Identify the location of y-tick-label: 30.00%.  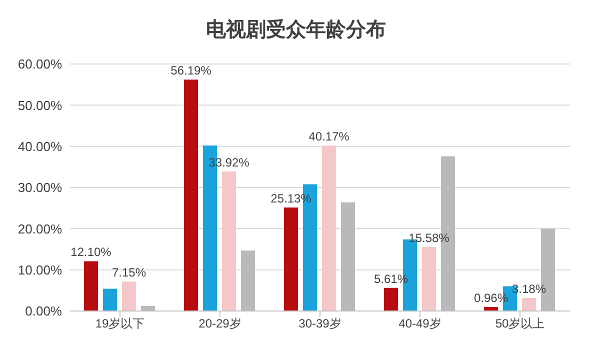
(40, 188).